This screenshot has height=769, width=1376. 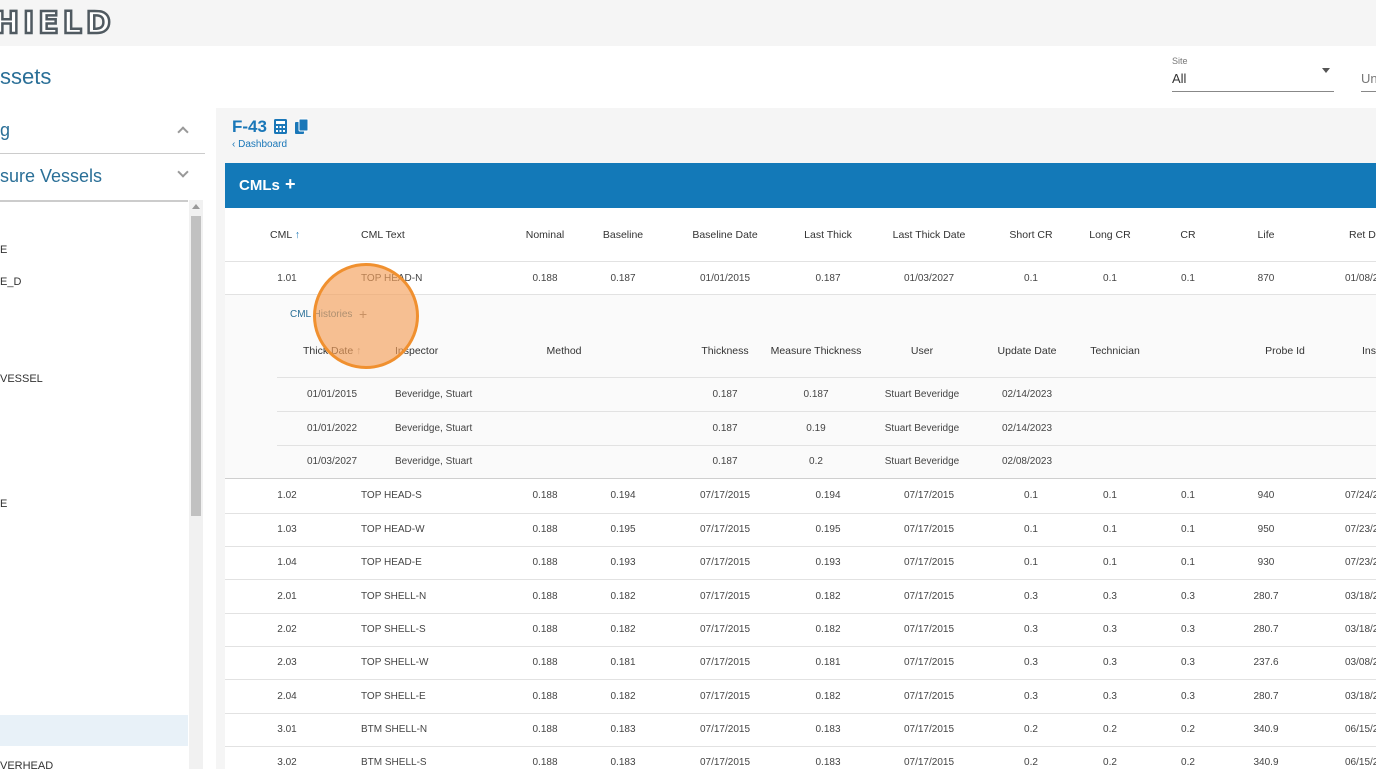 What do you see at coordinates (287, 278) in the screenshot?
I see `cml-id-cell: 1.01` at bounding box center [287, 278].